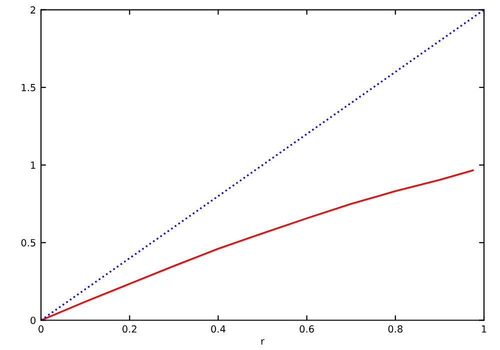  What do you see at coordinates (395, 329) in the screenshot?
I see `x-tick-label: 0.8` at bounding box center [395, 329].